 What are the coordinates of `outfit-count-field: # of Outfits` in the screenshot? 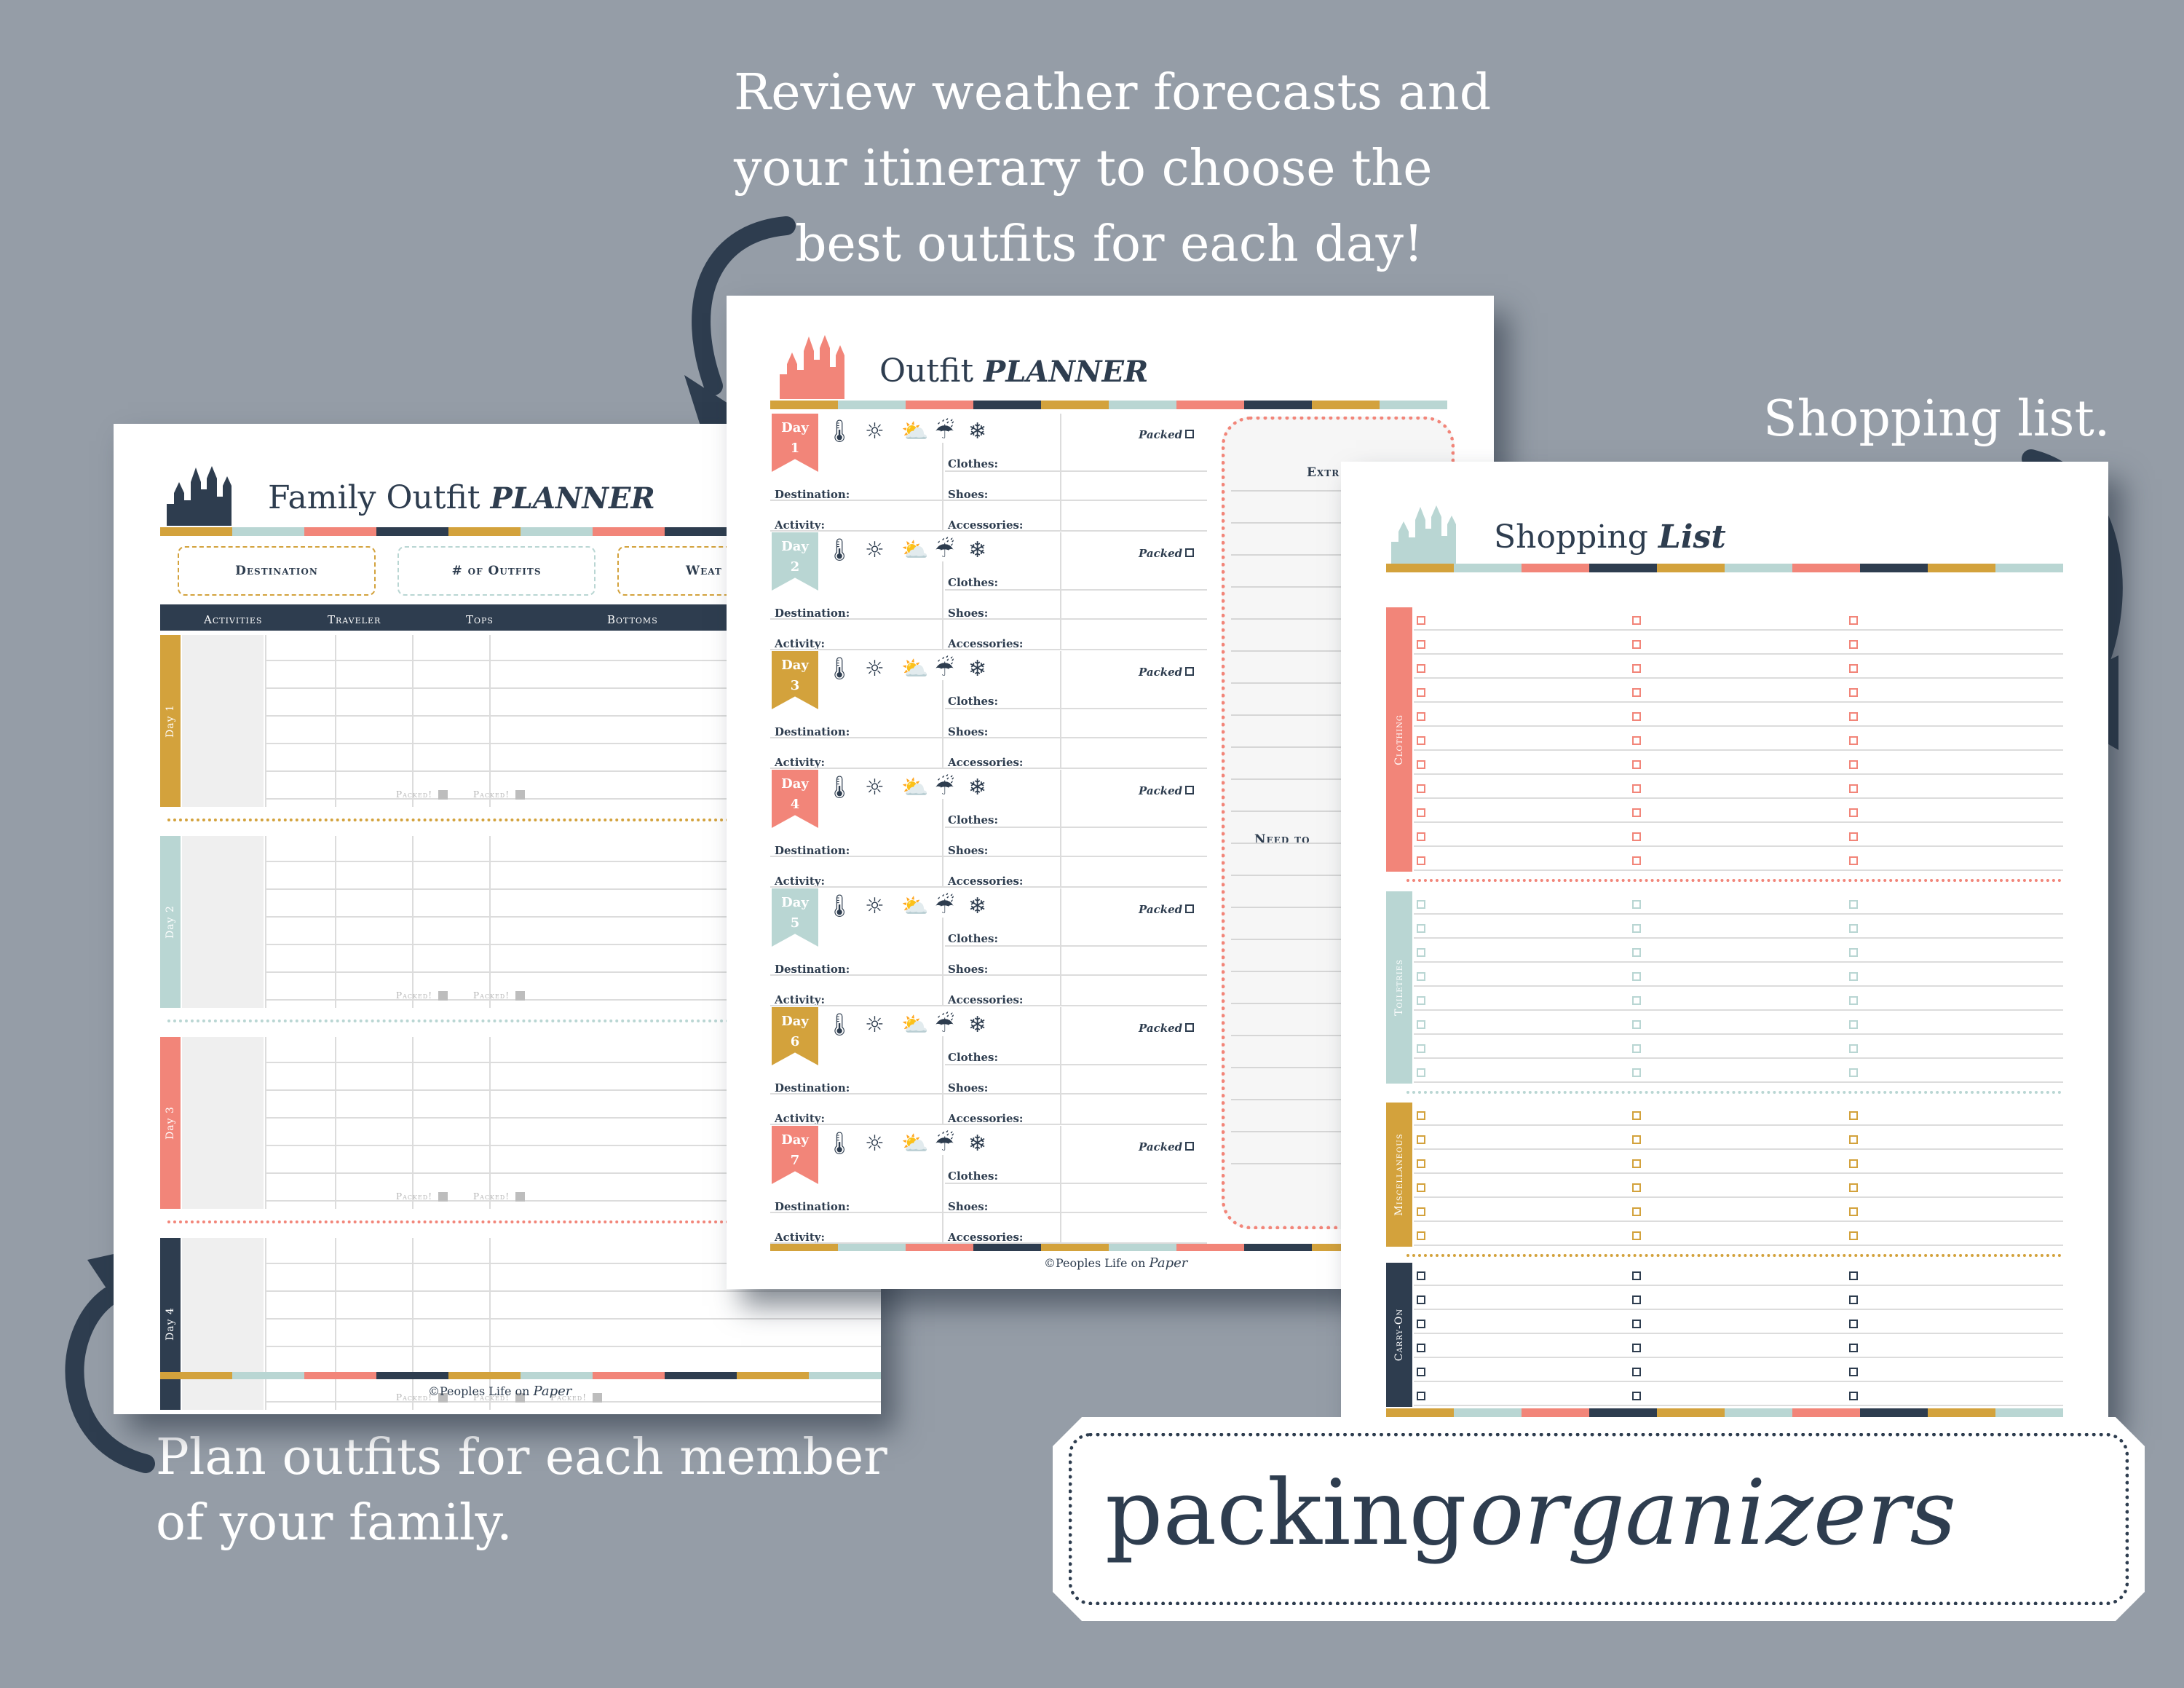 It's located at (496, 571).